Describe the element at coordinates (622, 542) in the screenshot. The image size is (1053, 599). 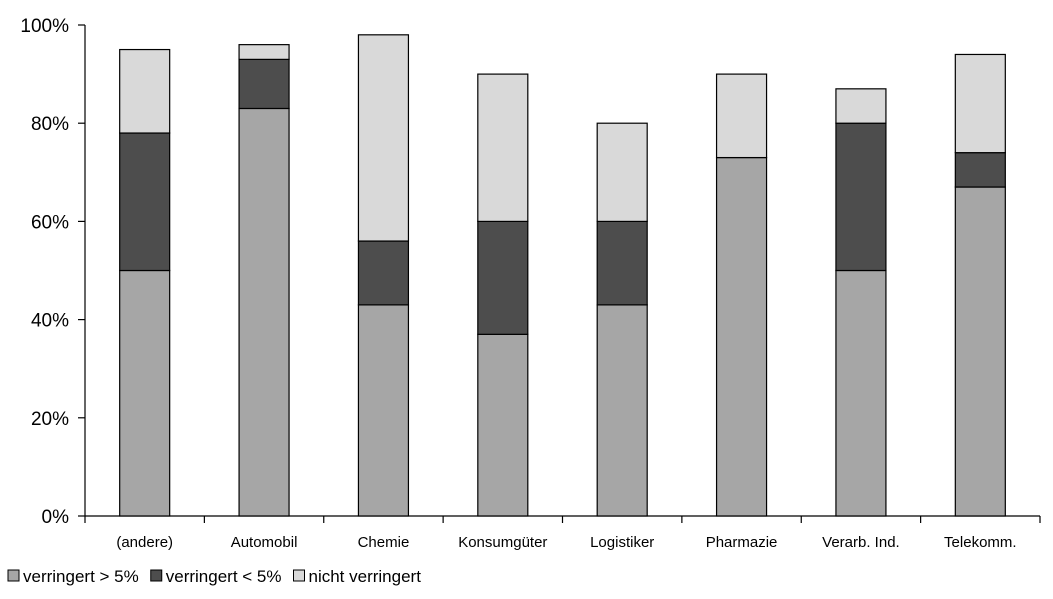
I see `x-tick-label: Logistiker` at that location.